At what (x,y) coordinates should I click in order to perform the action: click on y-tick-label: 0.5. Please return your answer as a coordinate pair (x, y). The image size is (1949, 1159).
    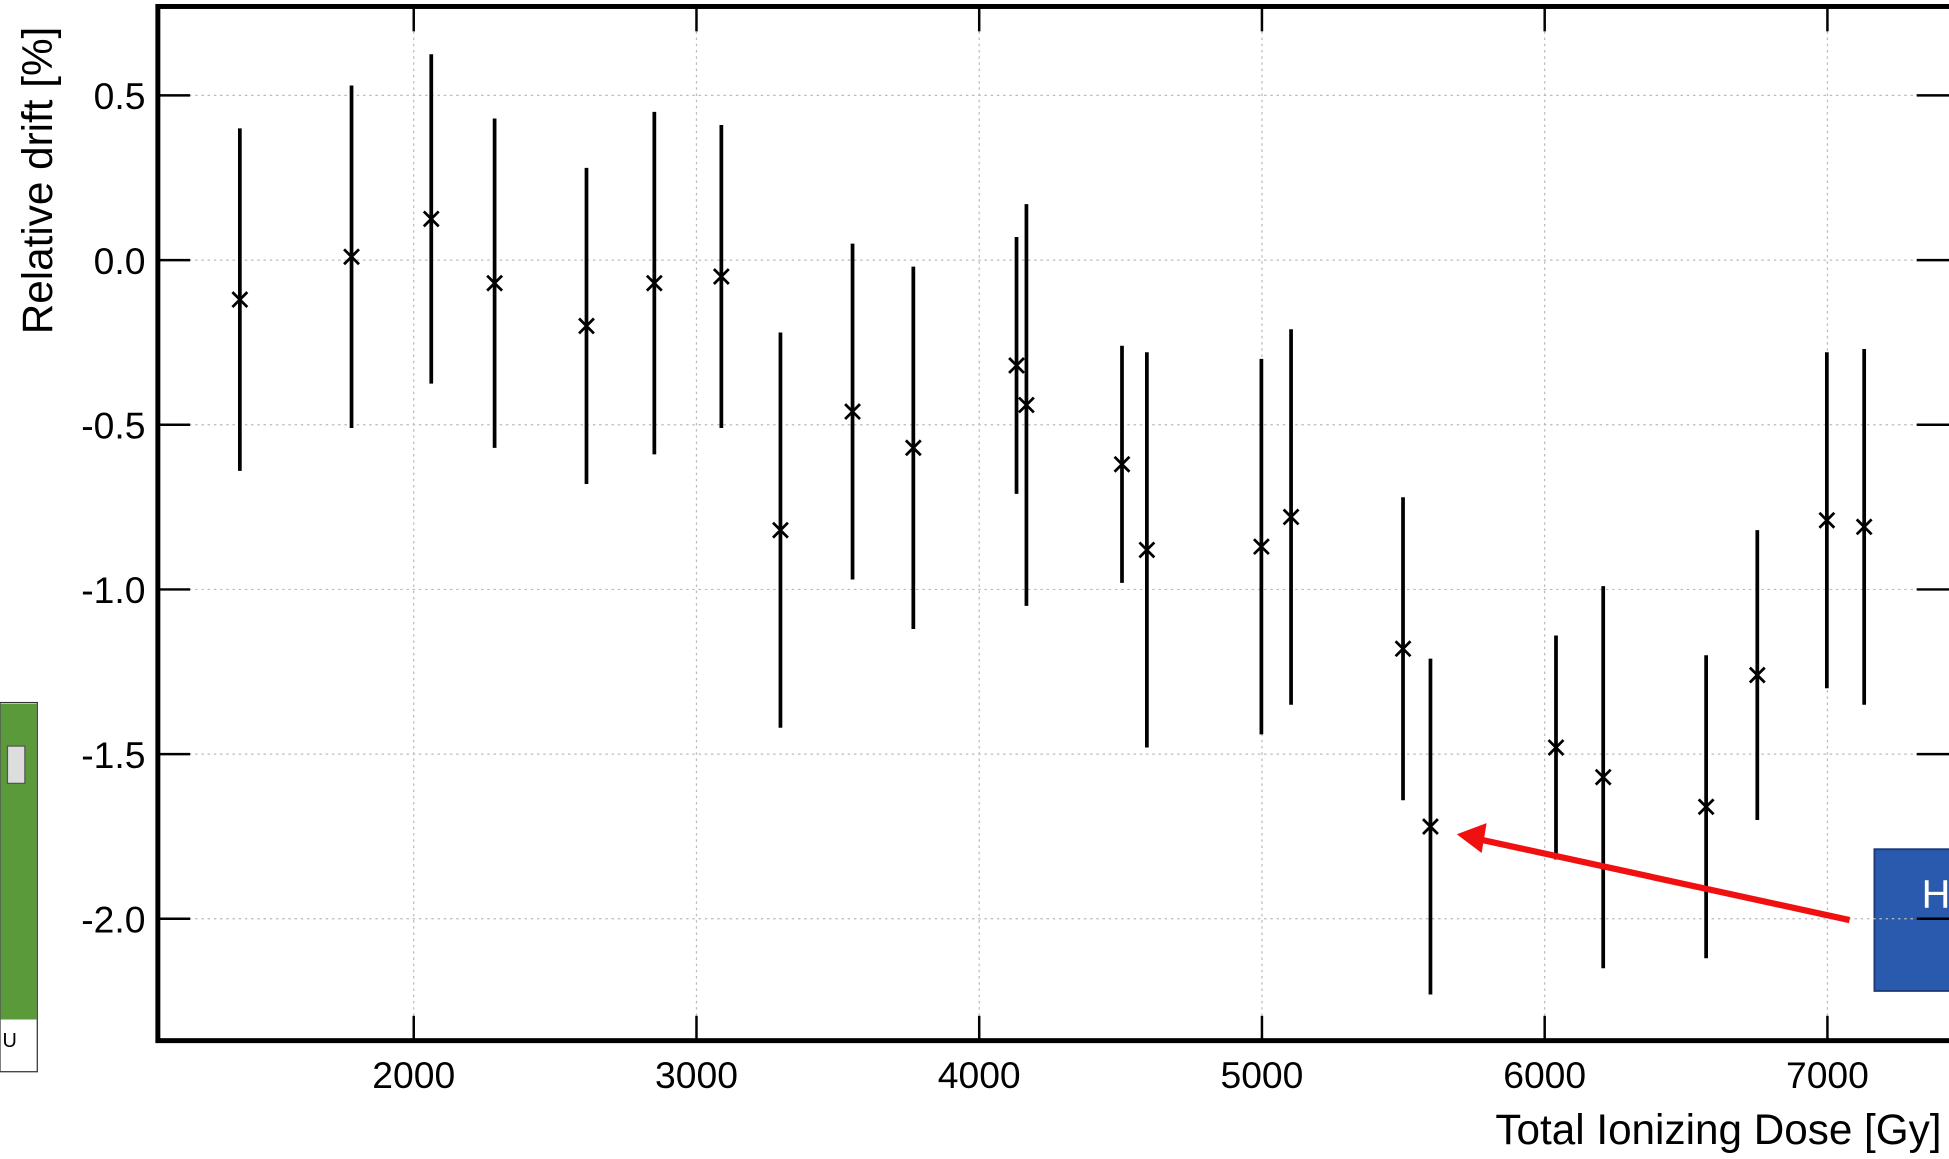
    Looking at the image, I should click on (120, 96).